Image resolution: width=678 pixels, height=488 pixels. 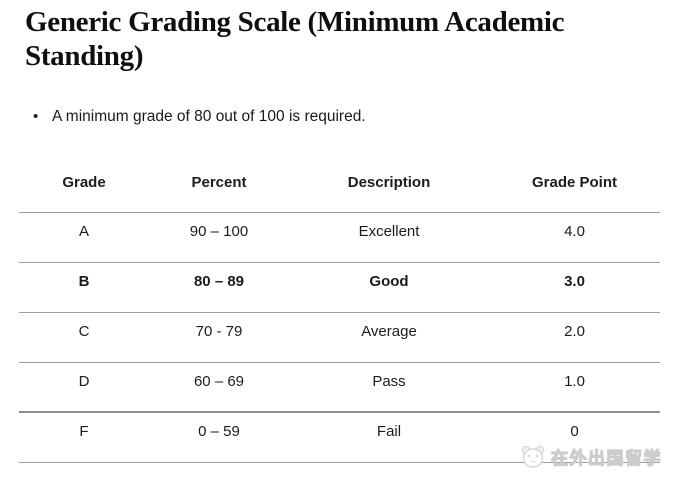 I want to click on cell-percent: 0 – 59, so click(x=219, y=437).